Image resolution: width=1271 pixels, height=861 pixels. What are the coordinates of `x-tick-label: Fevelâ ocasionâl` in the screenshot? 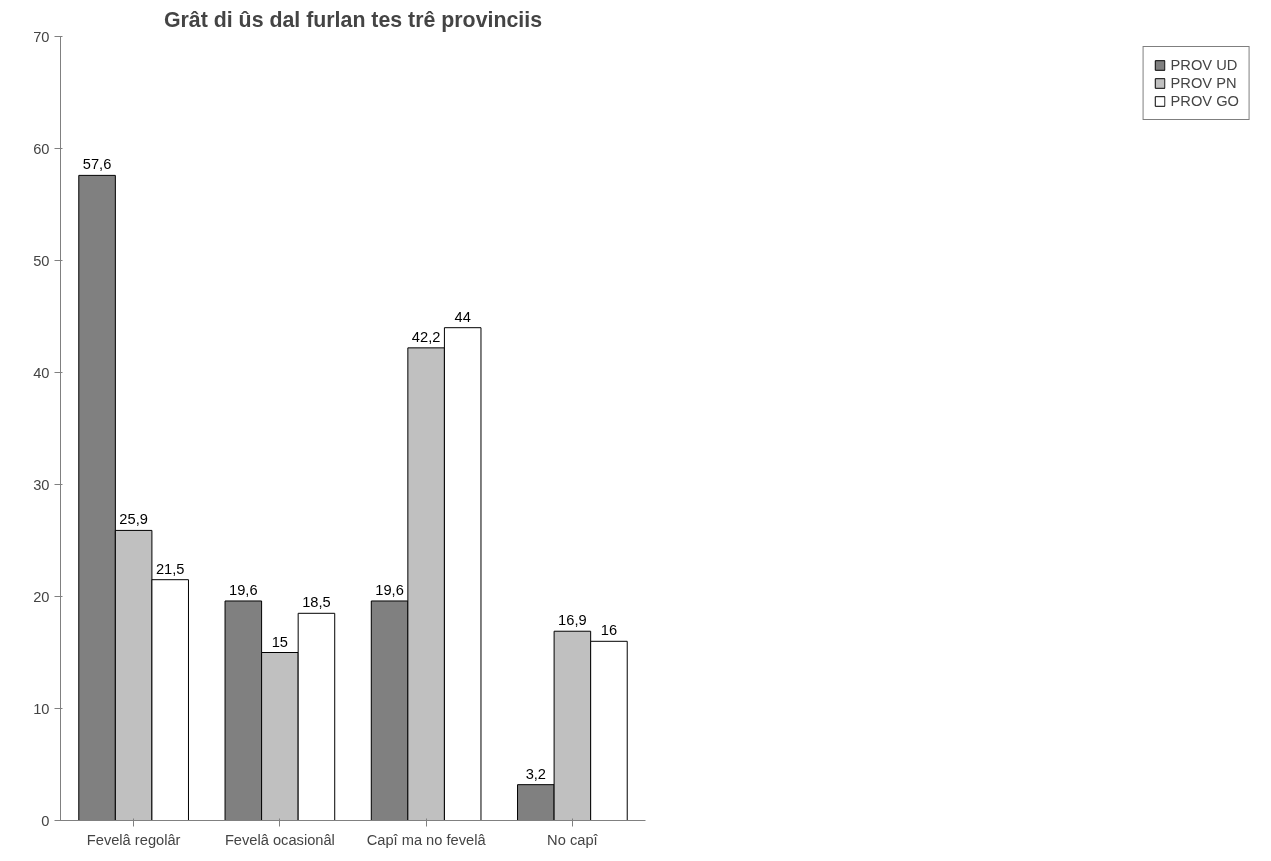 It's located at (279, 839).